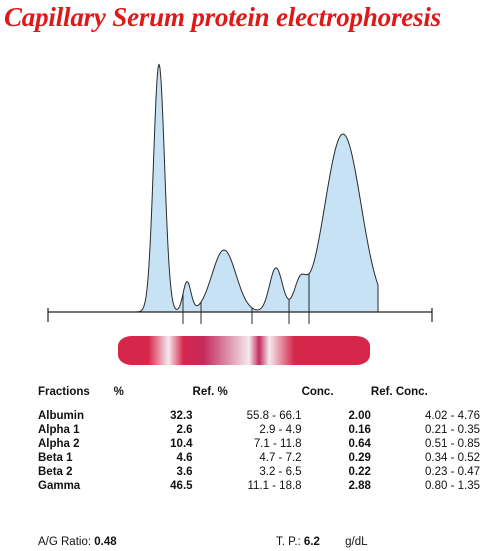 Image resolution: width=480 pixels, height=551 pixels. What do you see at coordinates (244, 350) in the screenshot?
I see `gel-band-strip` at bounding box center [244, 350].